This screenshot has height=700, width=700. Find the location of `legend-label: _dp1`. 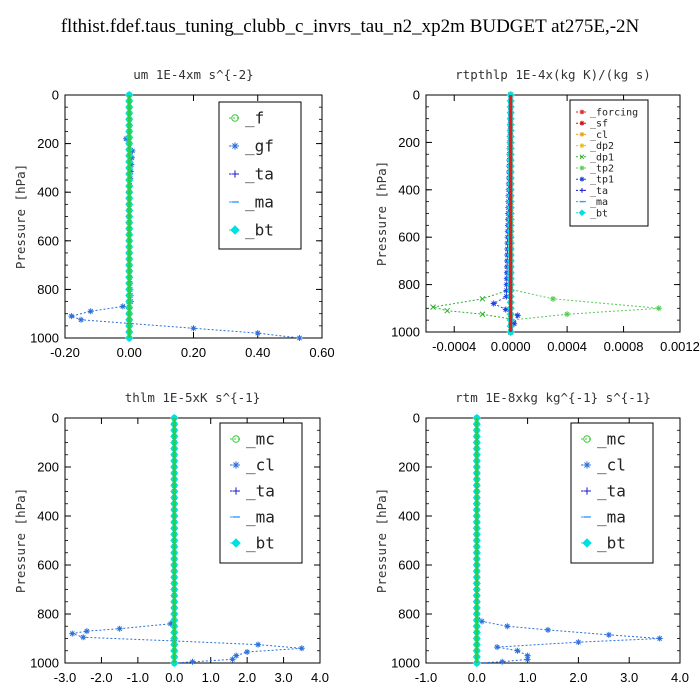

legend-label: _dp1 is located at coordinates (602, 157).